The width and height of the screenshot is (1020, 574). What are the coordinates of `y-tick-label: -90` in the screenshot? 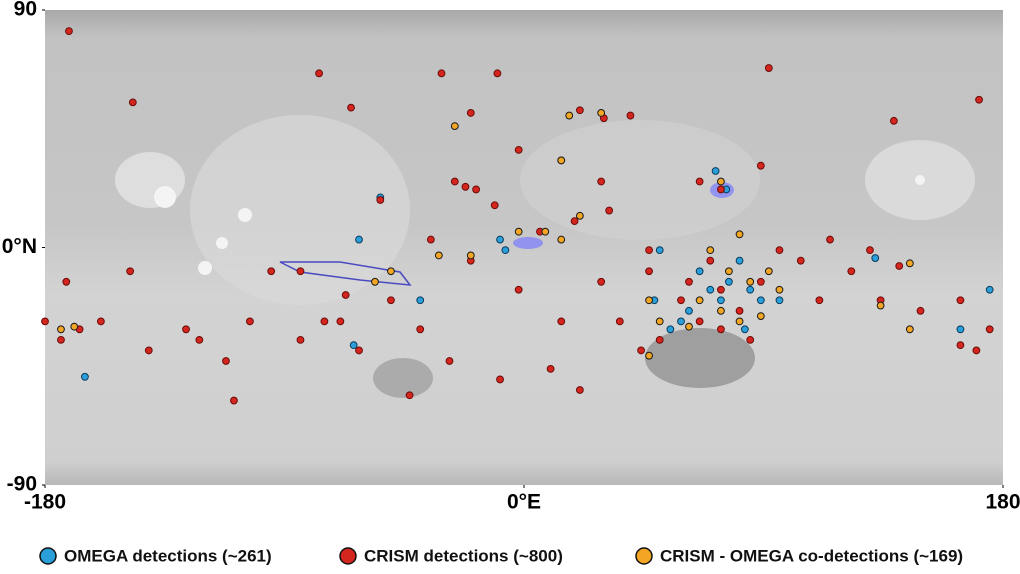 It's located at (22, 484).